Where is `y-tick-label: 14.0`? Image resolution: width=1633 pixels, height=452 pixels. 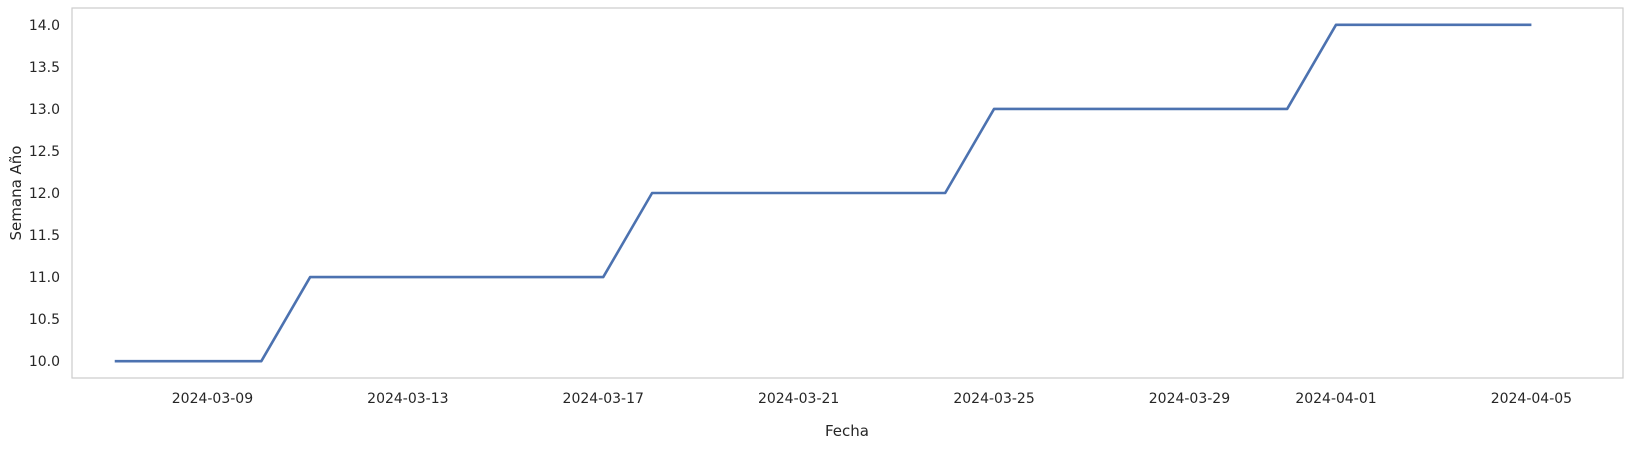 y-tick-label: 14.0 is located at coordinates (44, 26).